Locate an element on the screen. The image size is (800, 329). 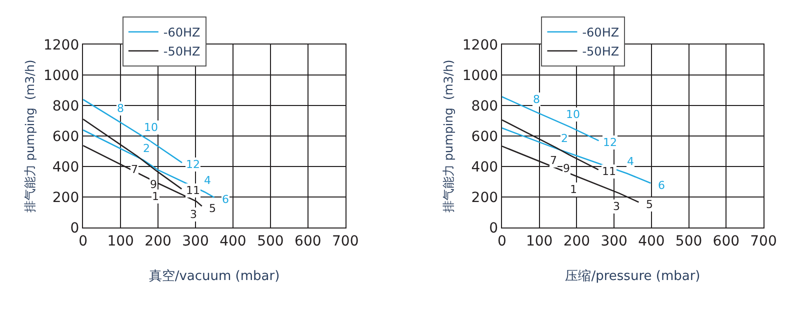
x-axis-title: 真空/vacuum (mbar) is located at coordinates (214, 276).